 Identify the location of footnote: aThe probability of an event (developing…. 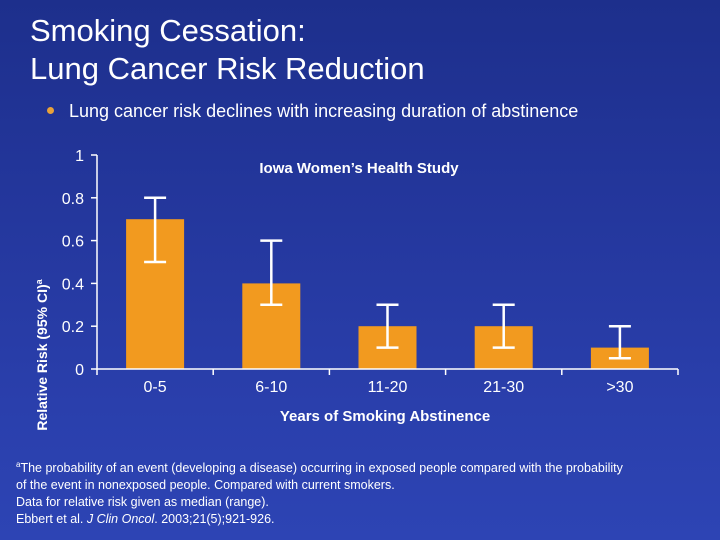
(361, 492).